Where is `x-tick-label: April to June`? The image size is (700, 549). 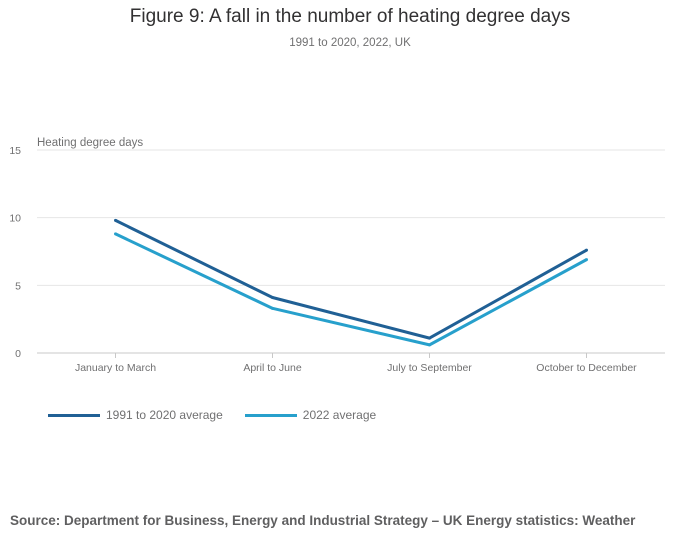
x-tick-label: April to June is located at coordinates (272, 368).